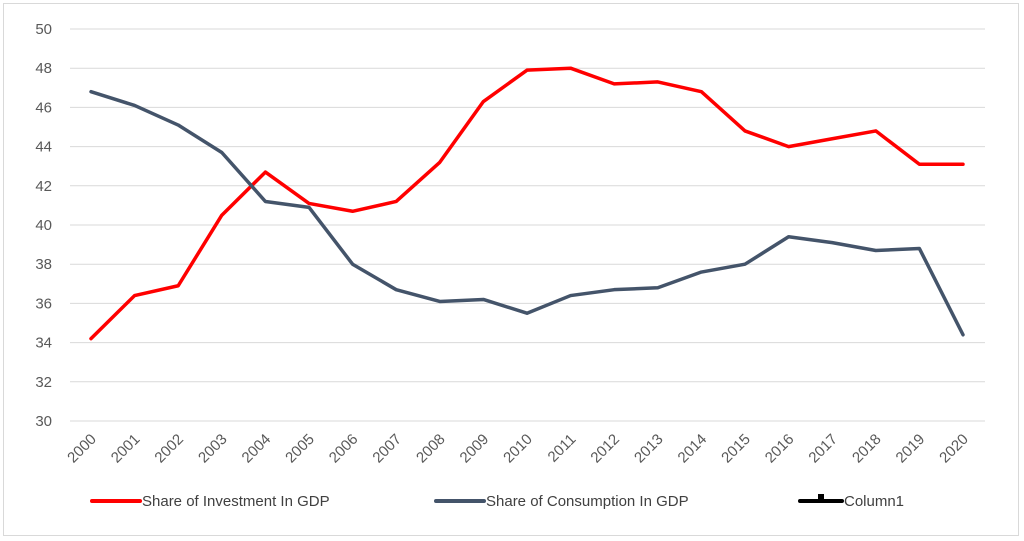  Describe the element at coordinates (587, 501) in the screenshot. I see `legend-label: Share of Consumption In GDP` at that location.